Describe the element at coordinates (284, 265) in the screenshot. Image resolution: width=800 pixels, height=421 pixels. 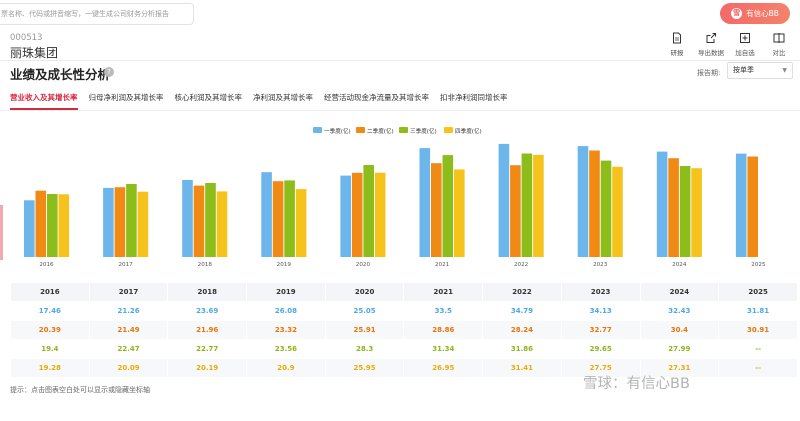
I see `x-tick-label: 2019` at that location.